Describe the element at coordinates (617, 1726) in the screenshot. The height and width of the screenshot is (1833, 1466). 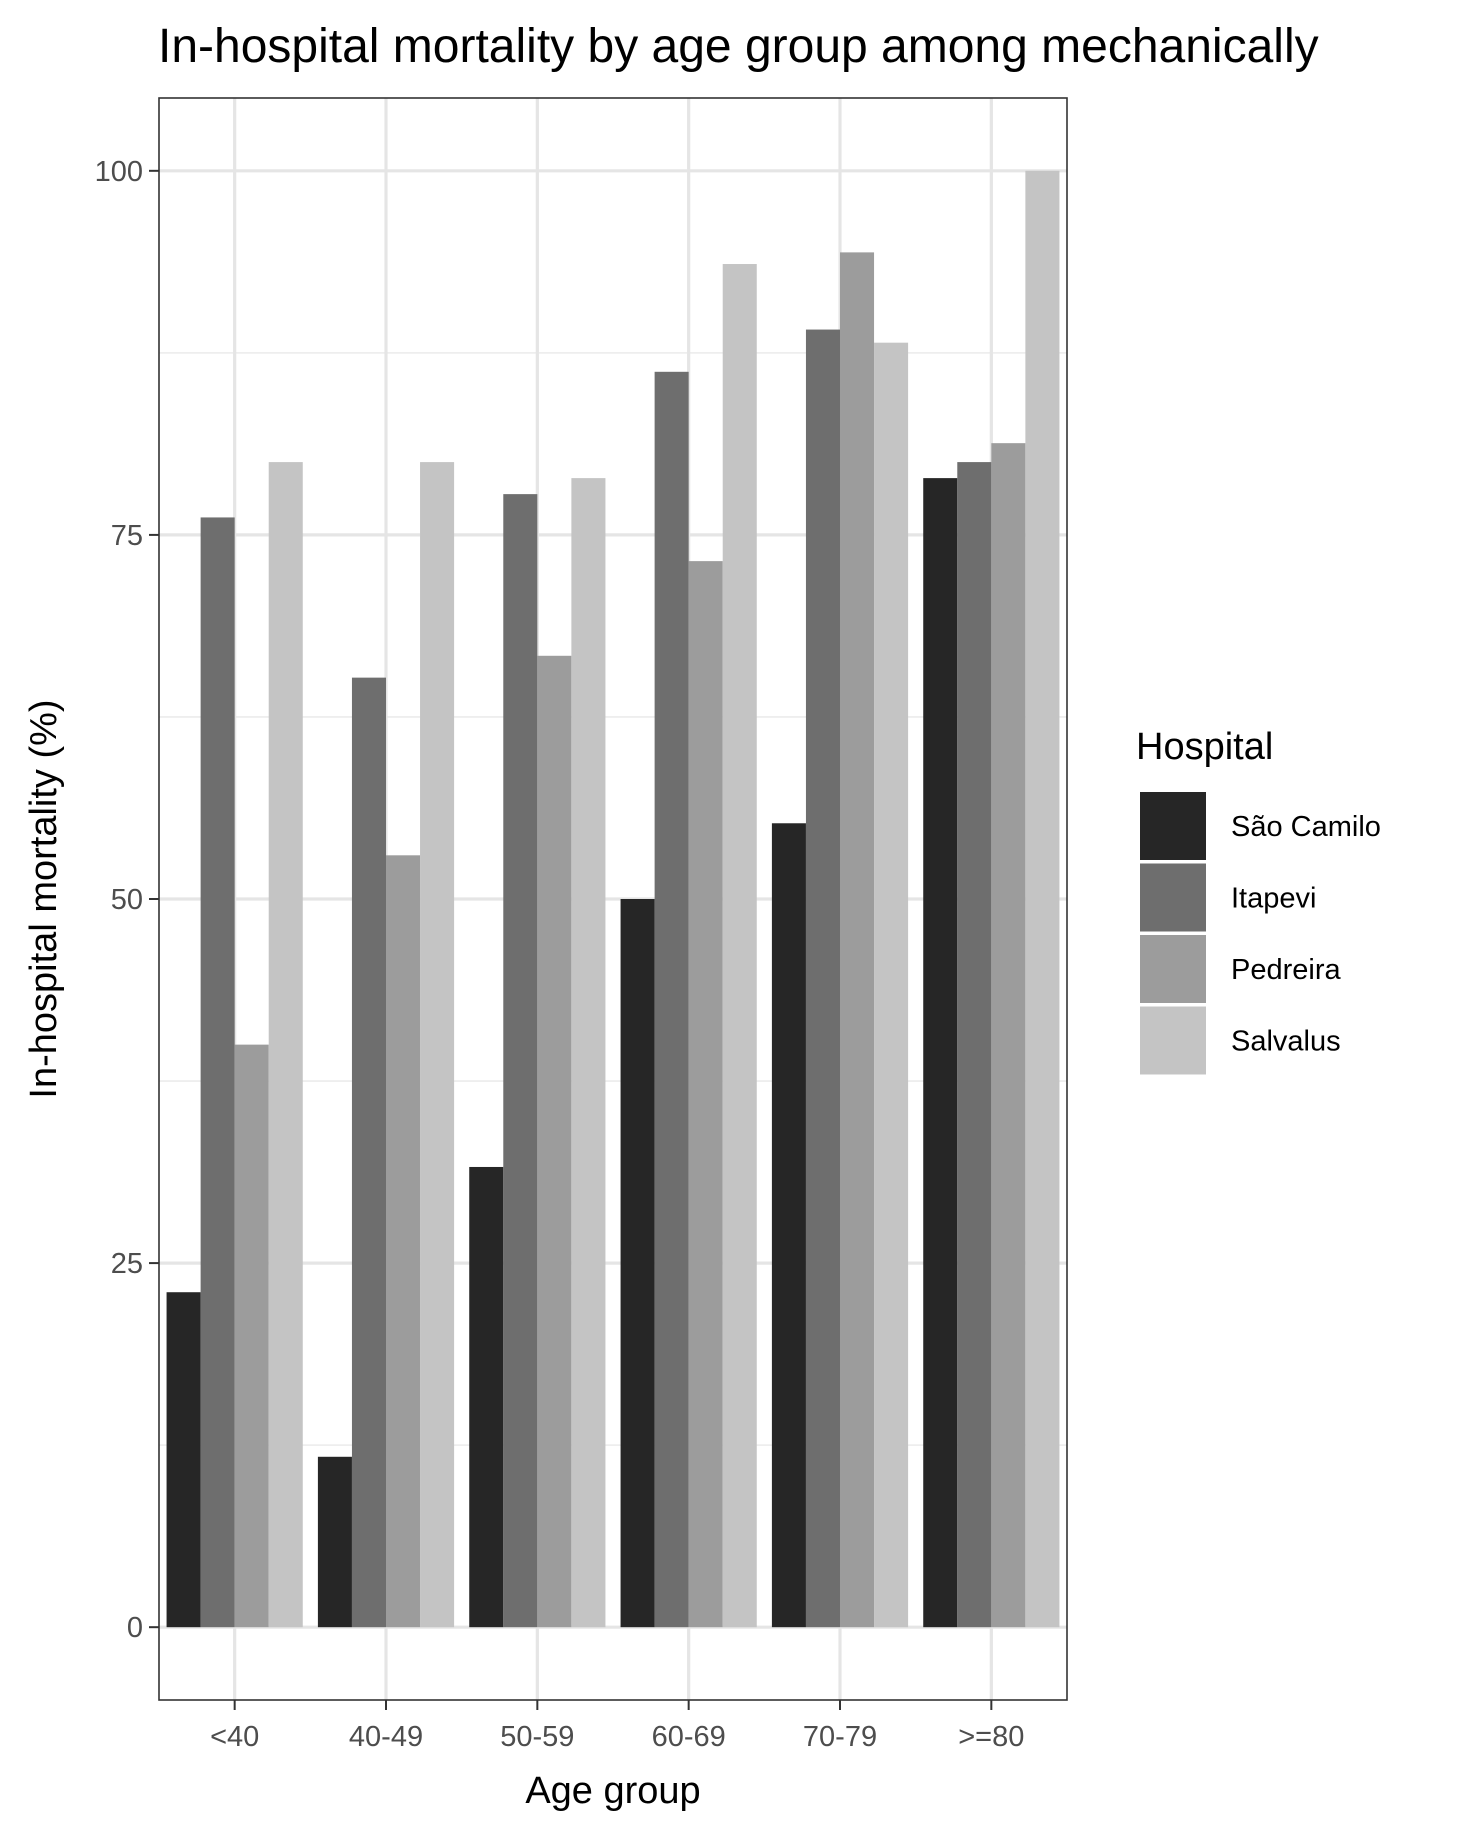
I see `x-axis: <40 40-49 50-59 60-69 70-79 >=80` at that location.